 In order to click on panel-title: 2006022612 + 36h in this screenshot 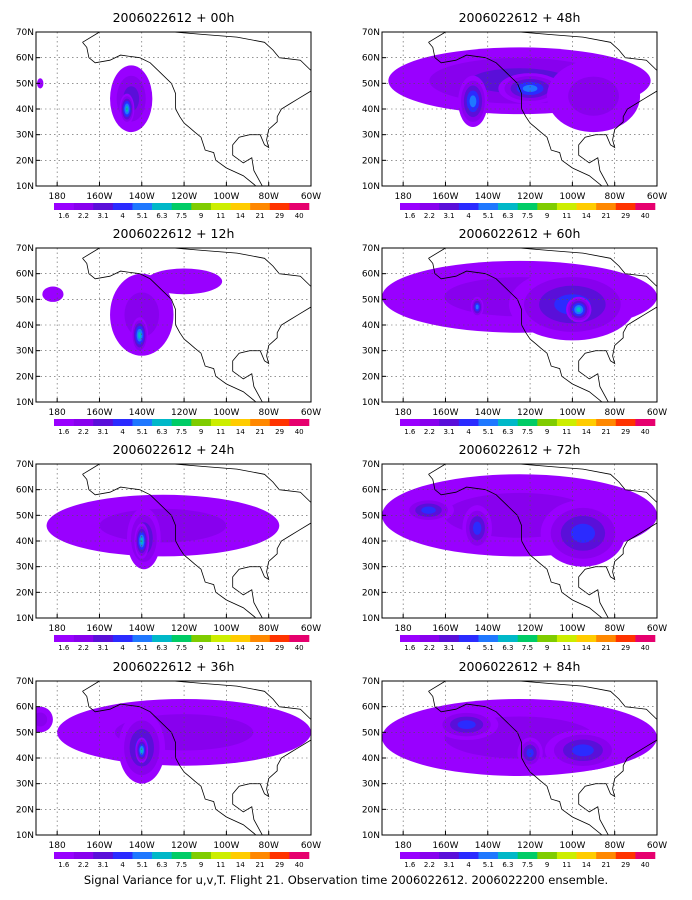, I will do `click(174, 666)`.